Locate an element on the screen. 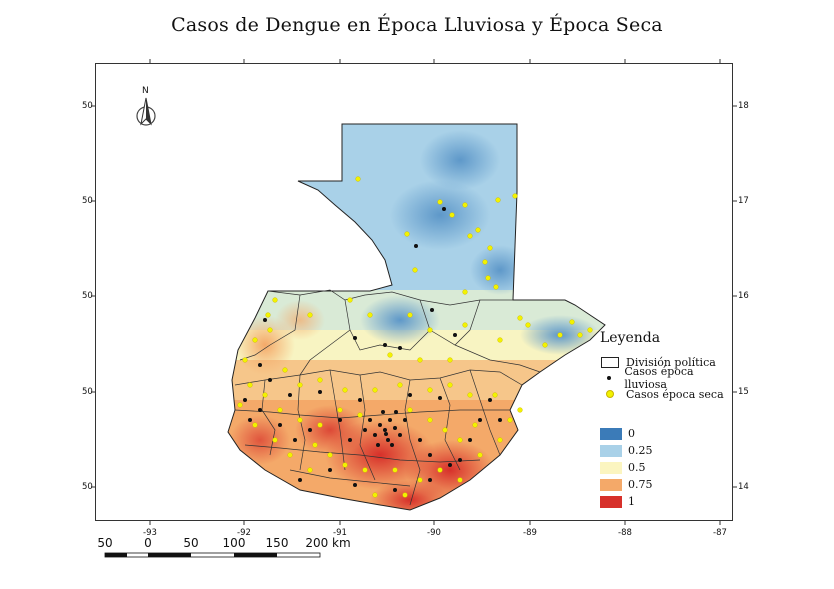  color-scale-label: 1 is located at coordinates (631, 501).